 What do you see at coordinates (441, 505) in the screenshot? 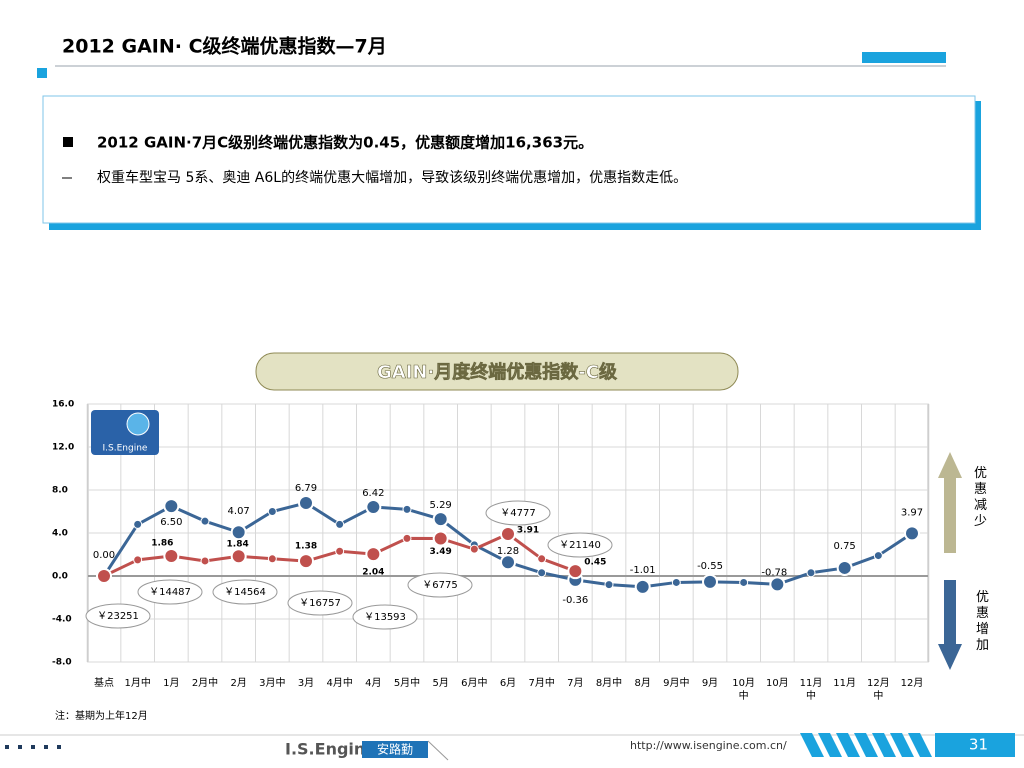
I see `value-label: 5.29` at bounding box center [441, 505].